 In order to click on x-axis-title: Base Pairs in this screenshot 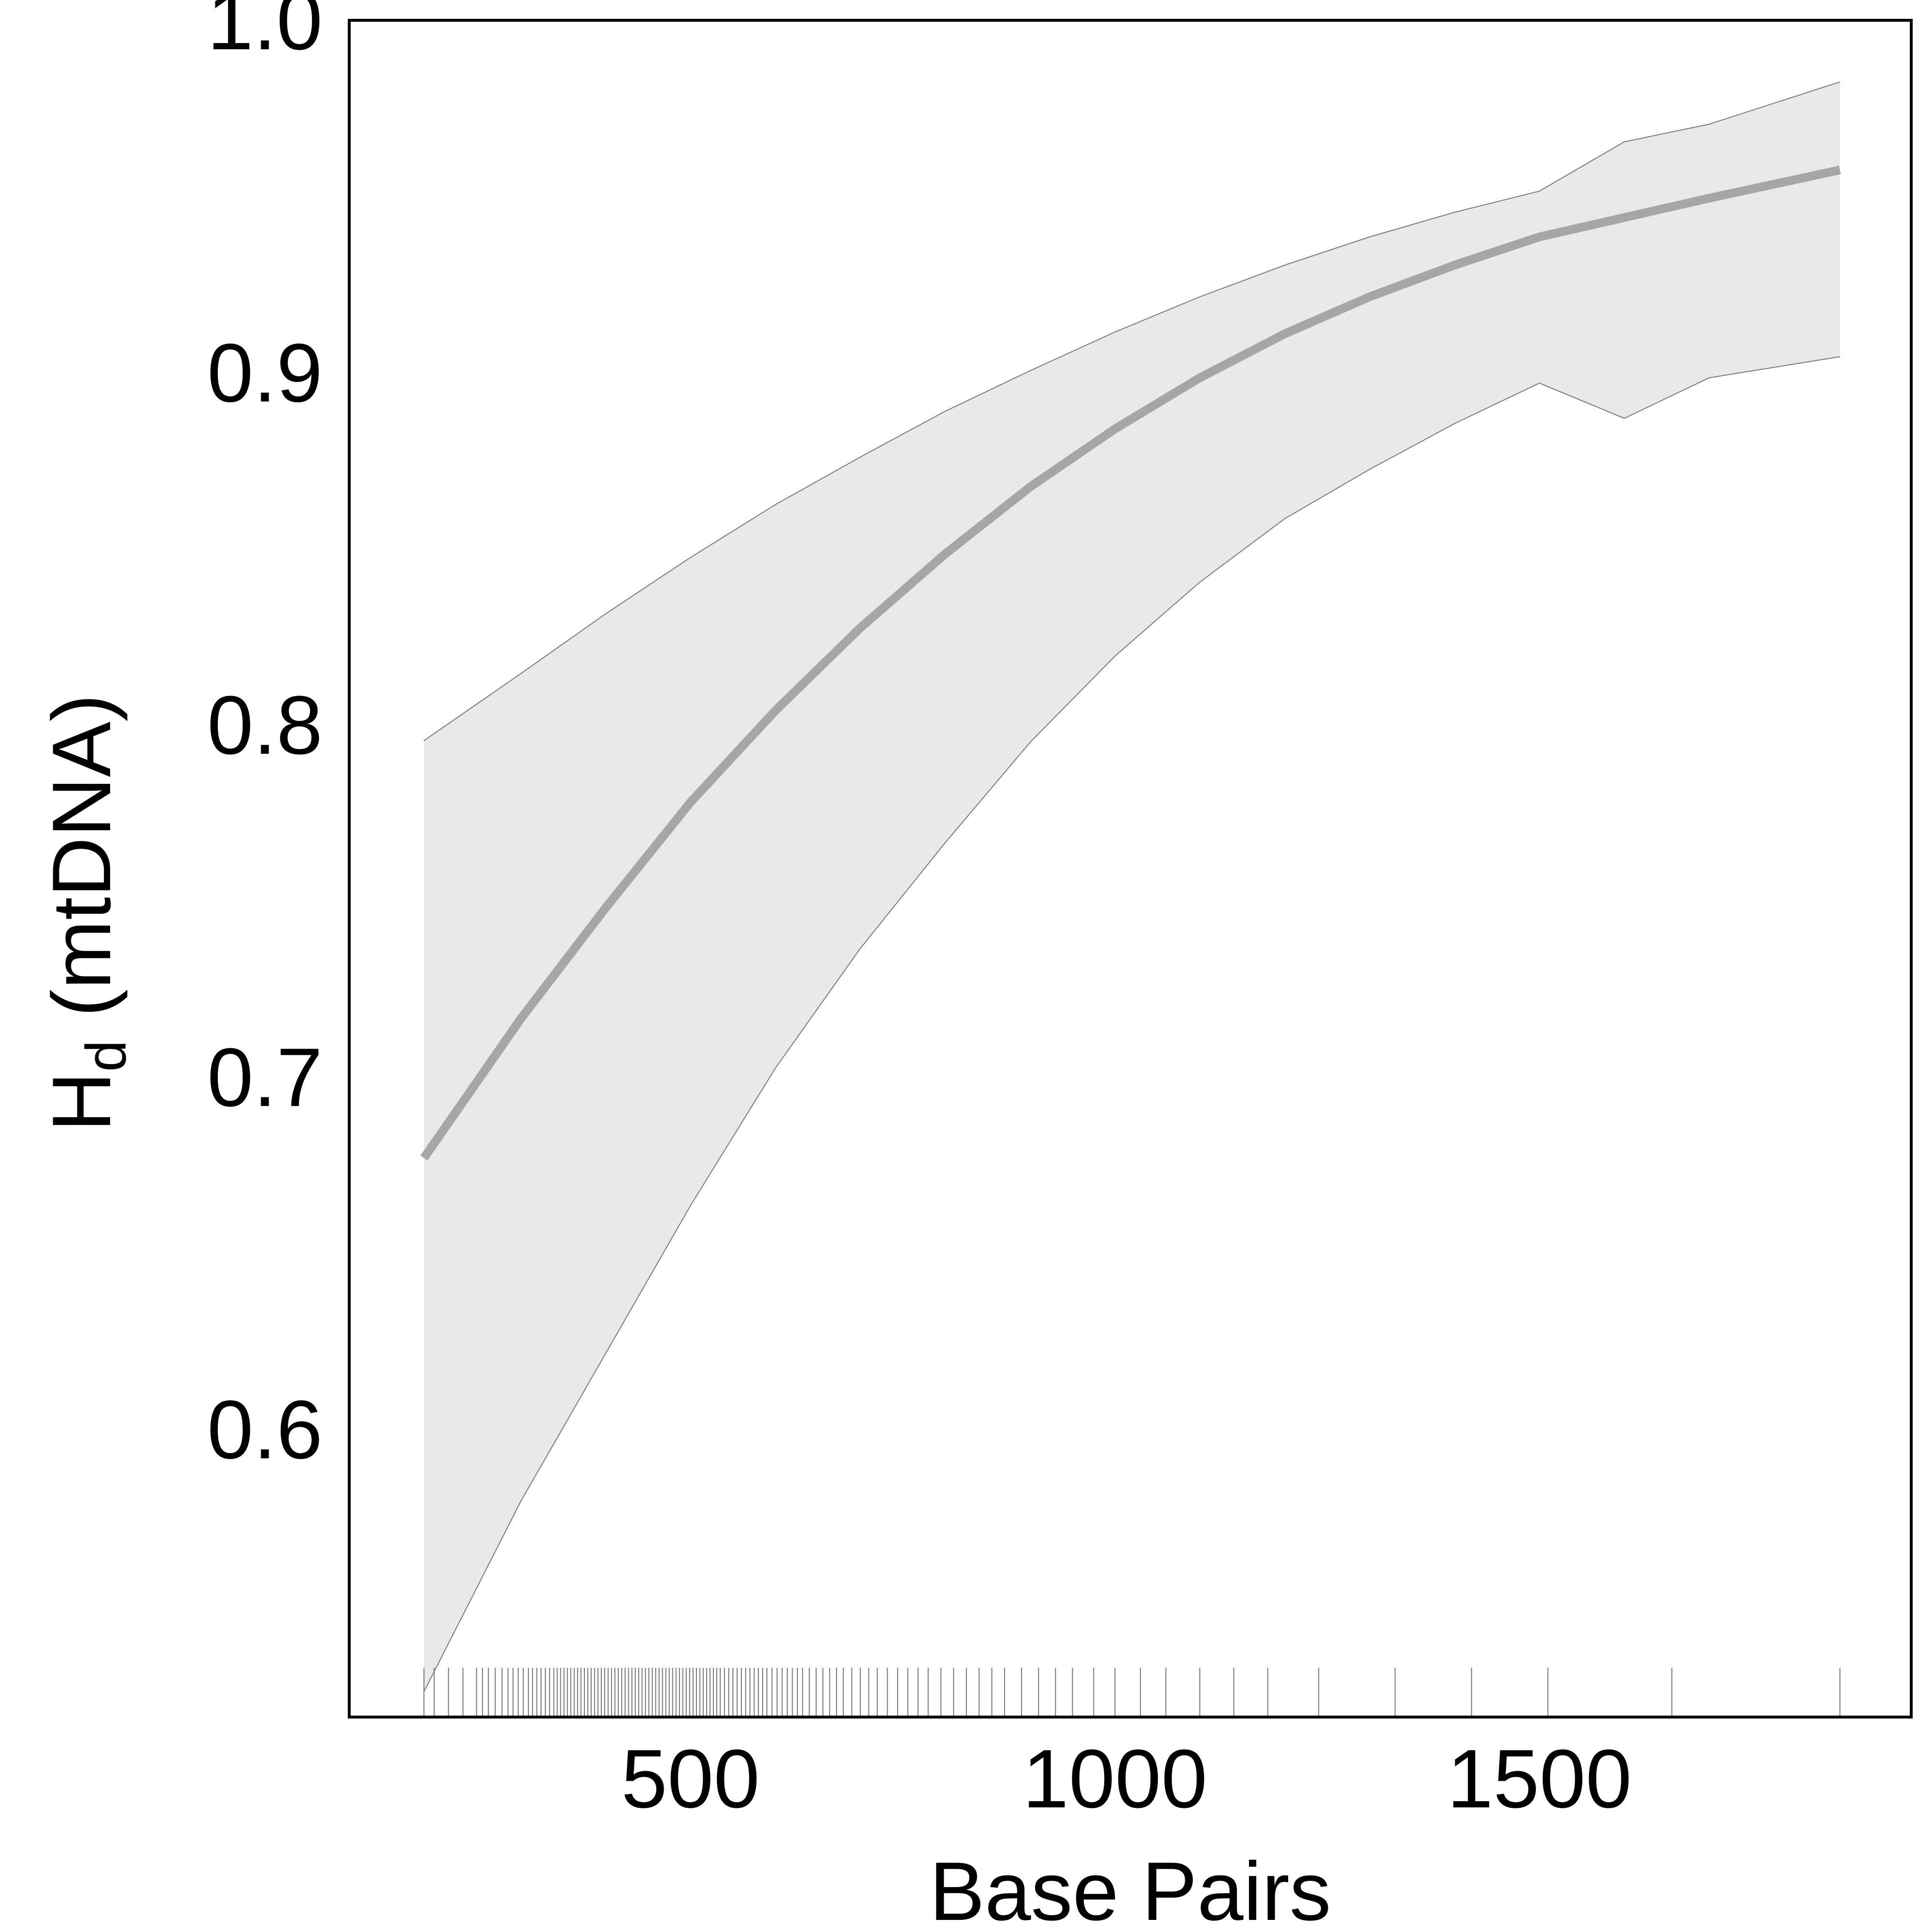, I will do `click(1130, 1888)`.